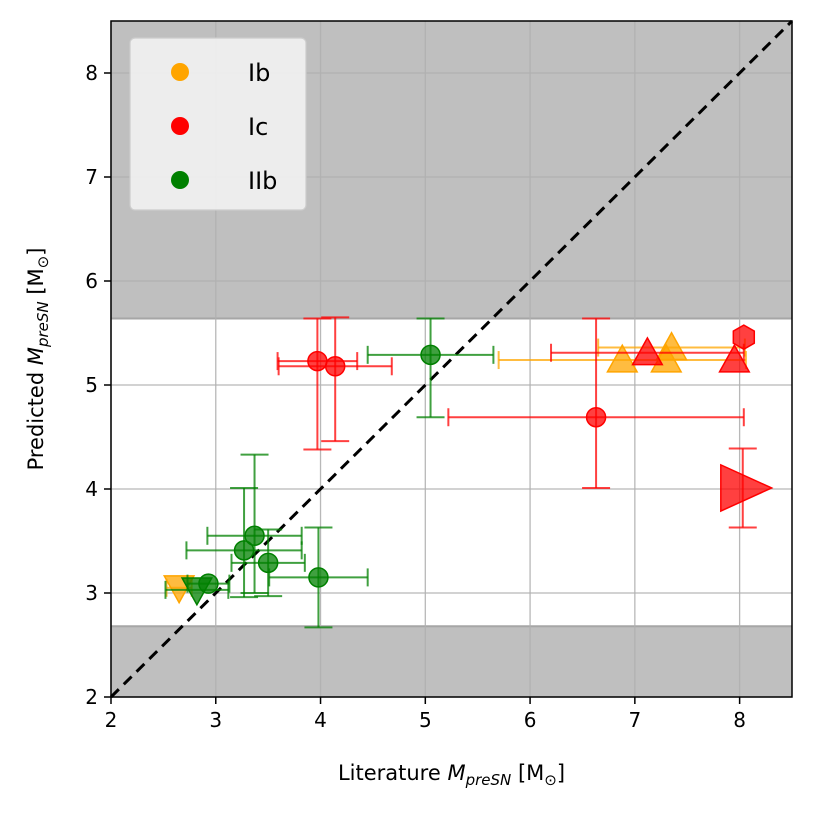 The height and width of the screenshot is (819, 814). What do you see at coordinates (91, 697) in the screenshot?
I see `y-tick-label: 2` at bounding box center [91, 697].